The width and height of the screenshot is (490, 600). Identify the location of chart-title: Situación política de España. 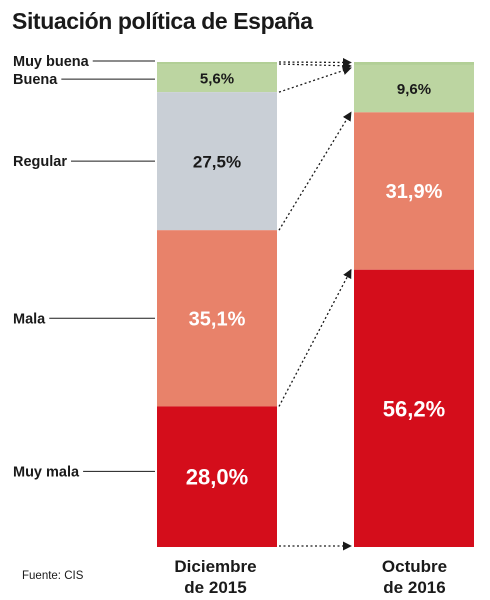
(162, 21).